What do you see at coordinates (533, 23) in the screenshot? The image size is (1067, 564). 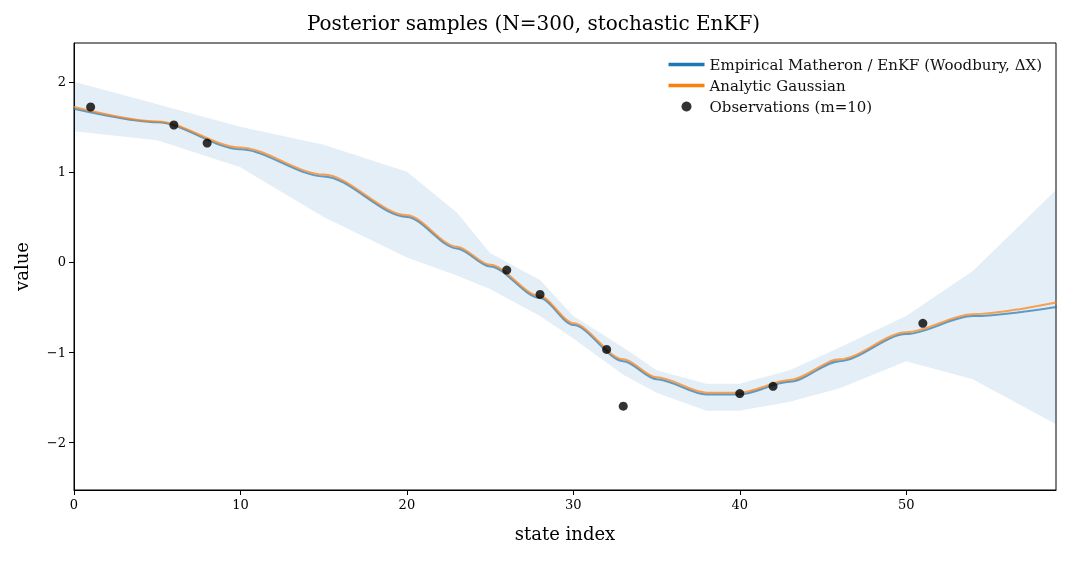 I see `chart-title: Posterior samples (N=300, stochastic EnKF)` at bounding box center [533, 23].